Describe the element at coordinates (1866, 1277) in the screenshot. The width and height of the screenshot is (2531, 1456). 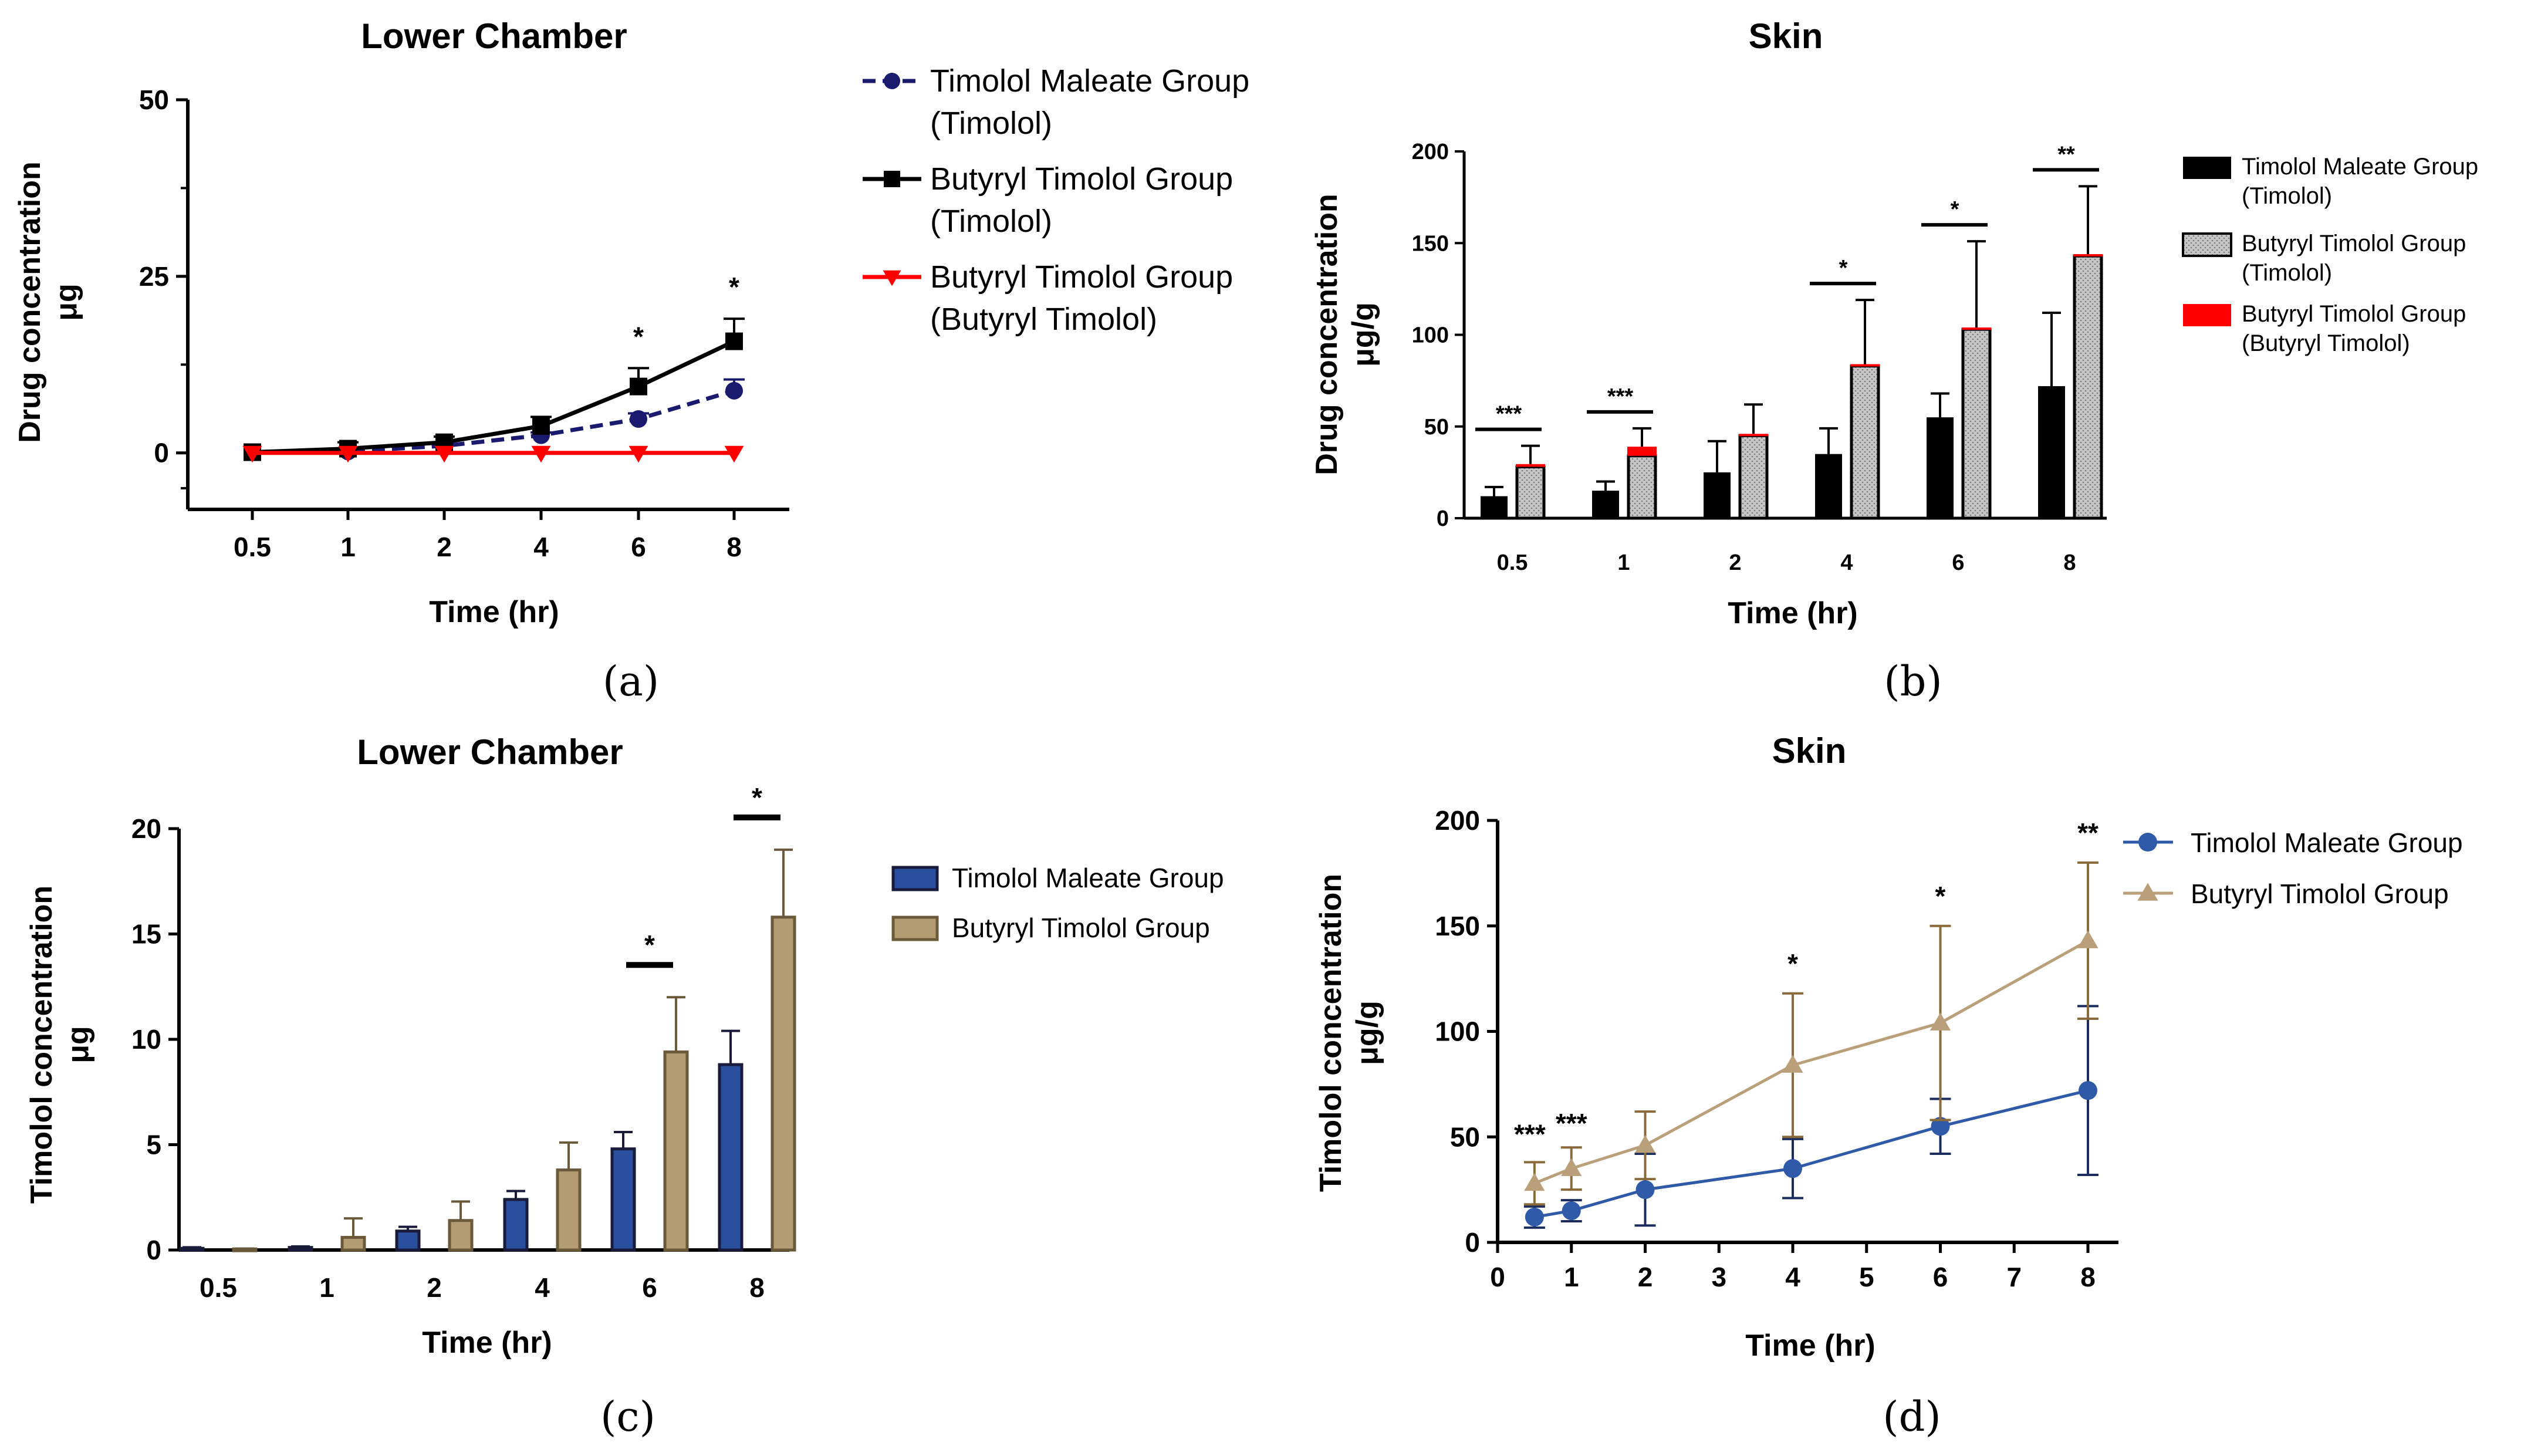
I see `x-tick-label: 5` at that location.